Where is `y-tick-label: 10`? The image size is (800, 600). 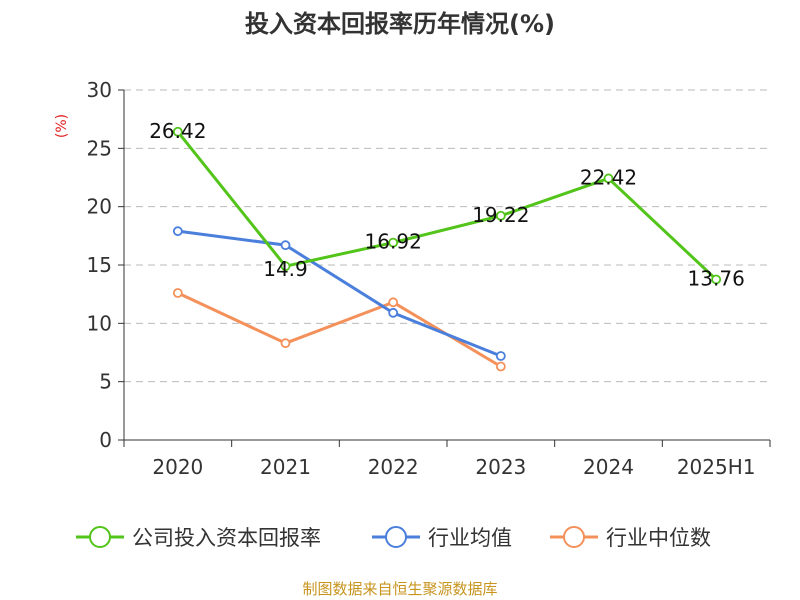
y-tick-label: 10 is located at coordinates (99, 323).